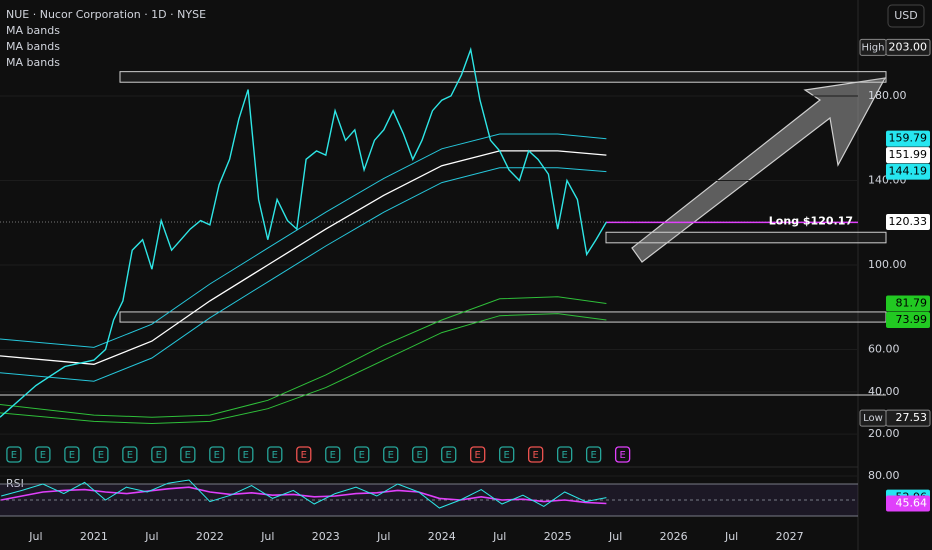 This screenshot has width=932, height=550. I want to click on price-tag: High, so click(873, 47).